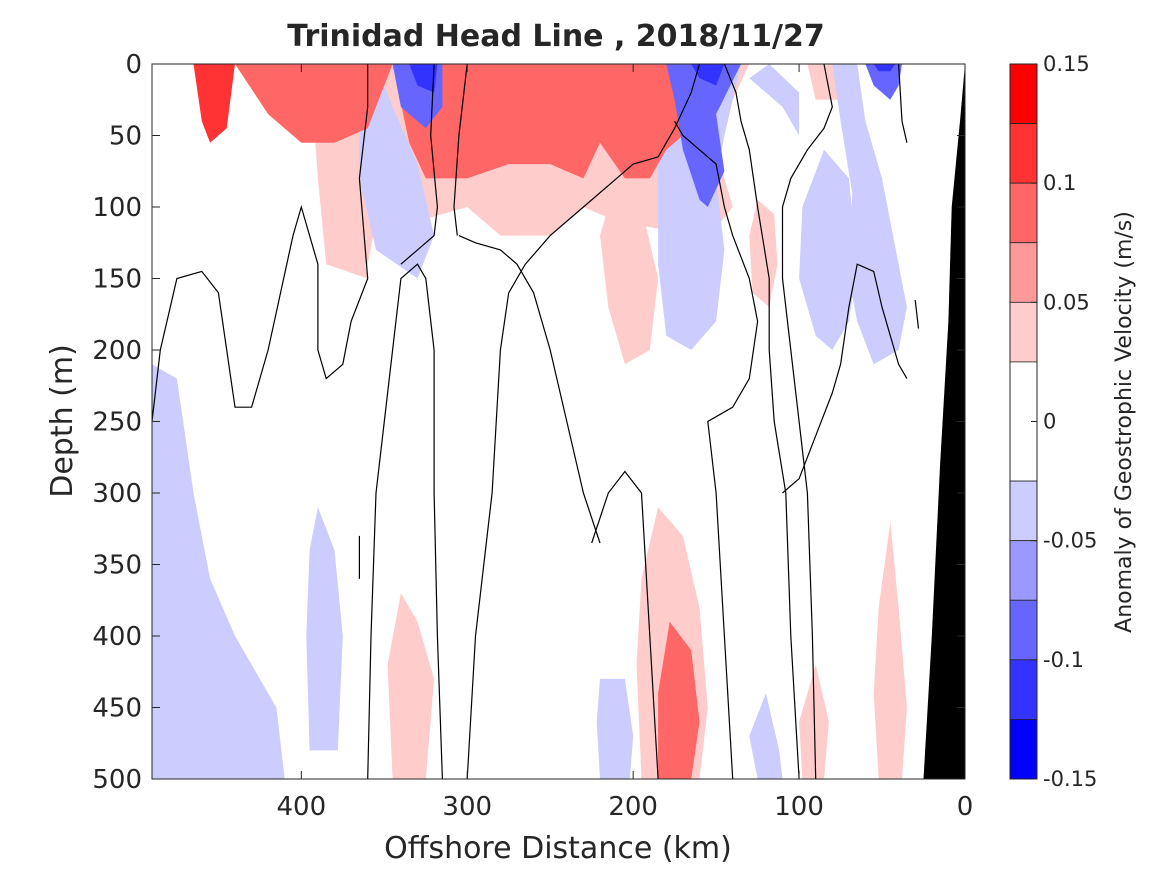 The height and width of the screenshot is (875, 1167). I want to click on colorbar-tick-label: 0.05, so click(1066, 302).